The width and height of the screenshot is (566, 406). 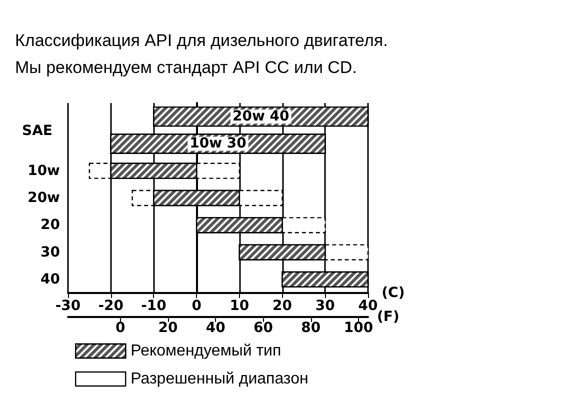 I want to click on annotation: 20w 40, so click(x=261, y=116).